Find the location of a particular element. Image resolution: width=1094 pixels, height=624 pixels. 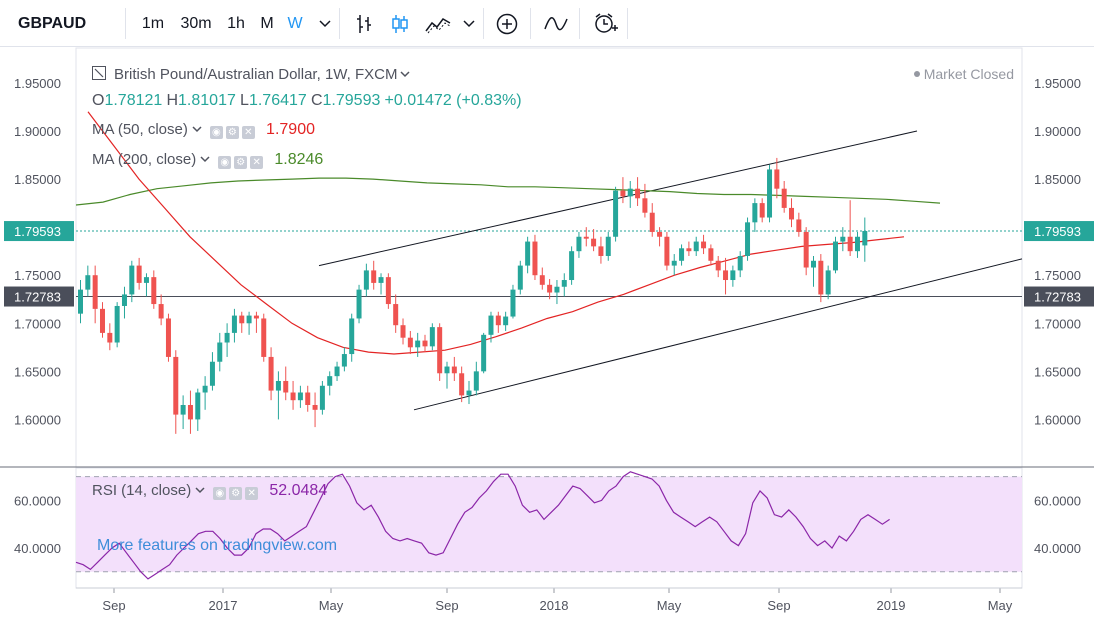

bar-style-button is located at coordinates (364, 23).